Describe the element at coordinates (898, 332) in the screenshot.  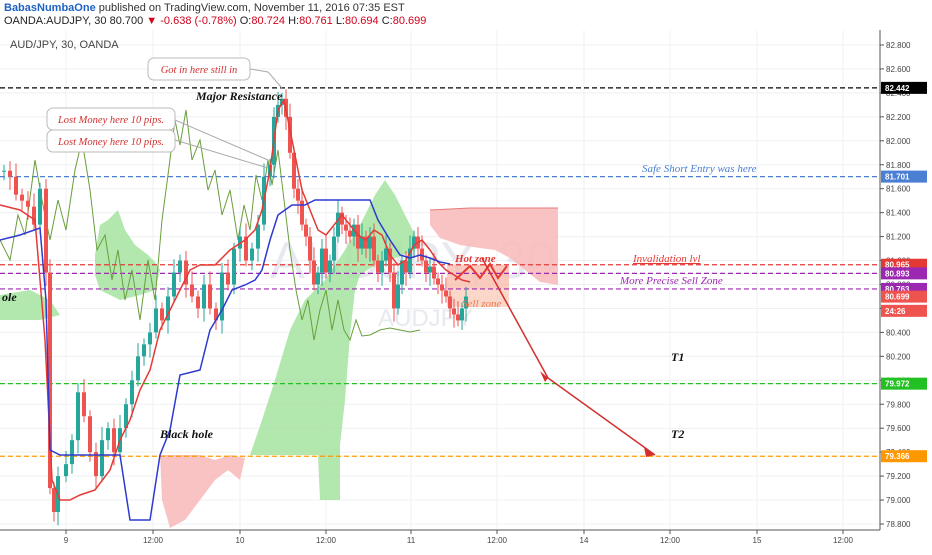
I see `price-tick-label: 80.400` at that location.